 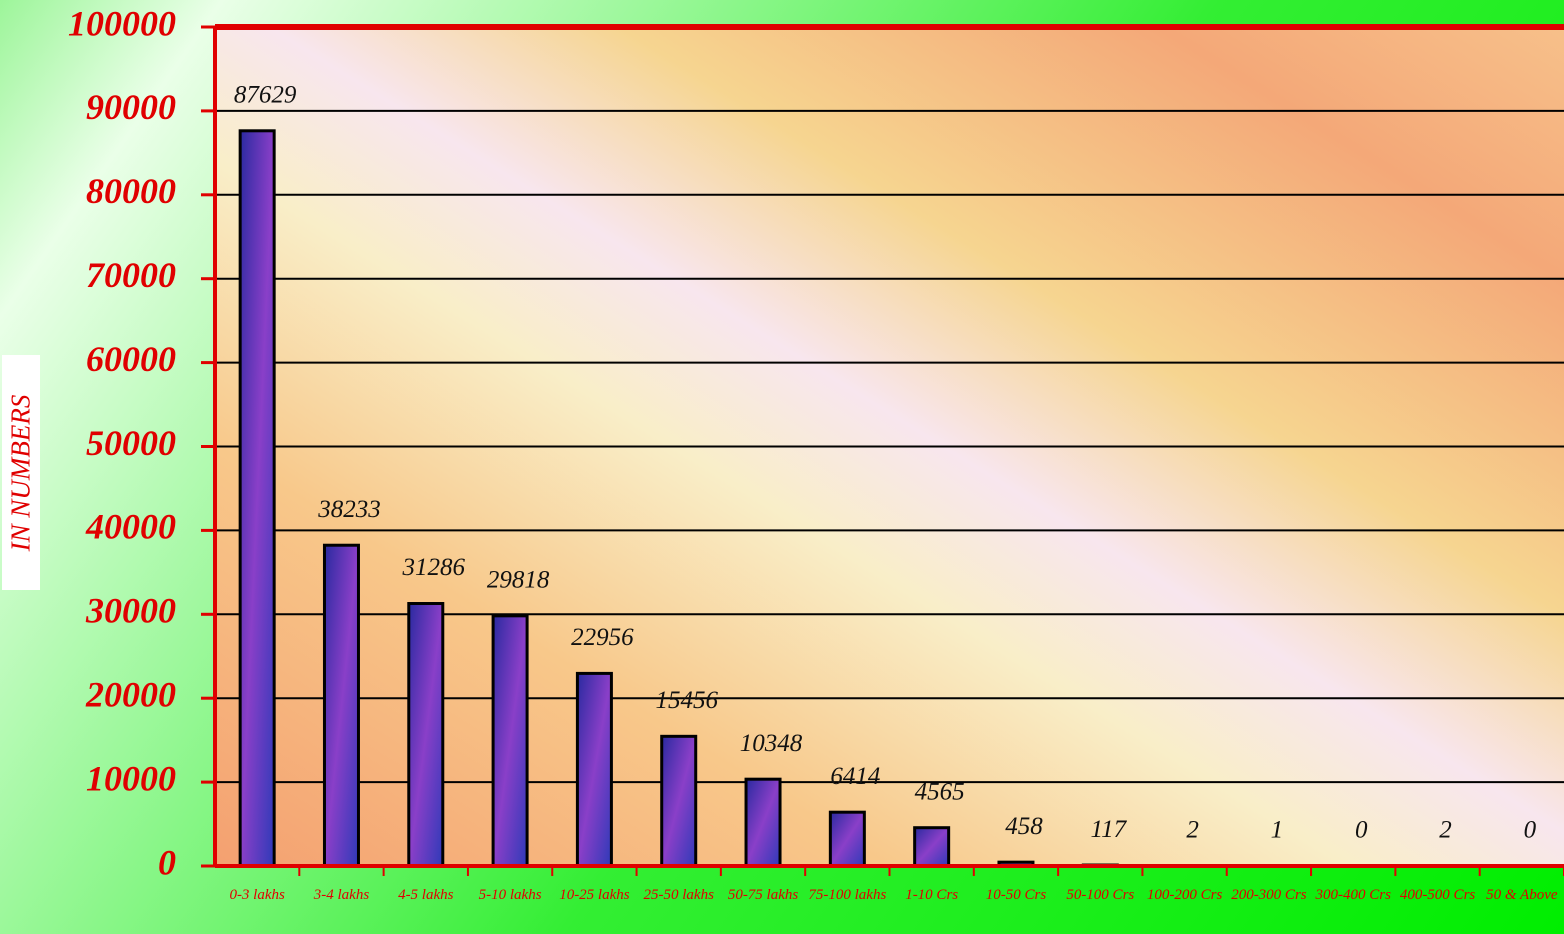 What do you see at coordinates (1184, 895) in the screenshot?
I see `x-tick-label: 100-200 Crs` at bounding box center [1184, 895].